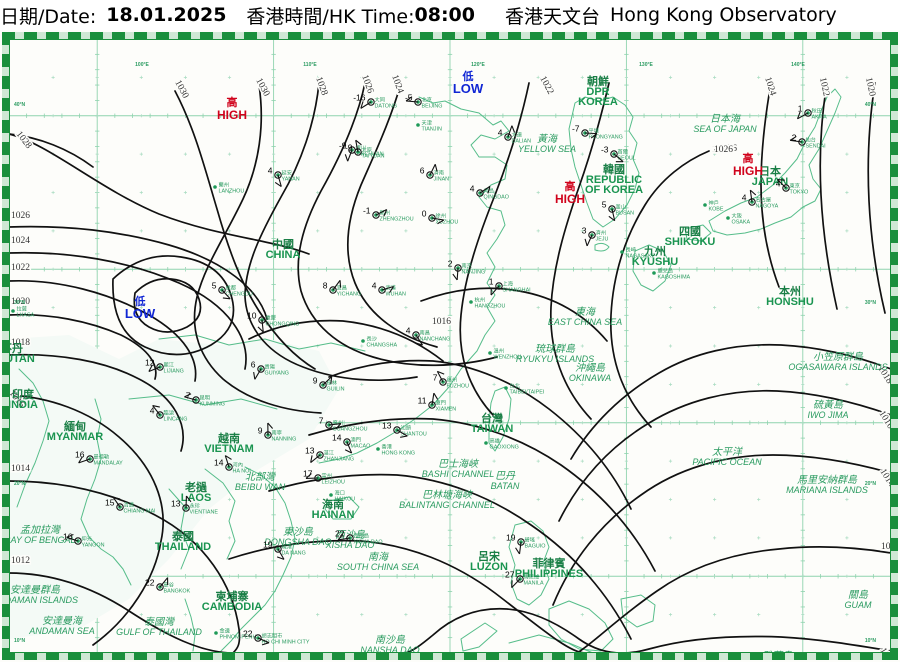 This screenshot has height=662, width=900. Describe the element at coordinates (726, 119) in the screenshot. I see `sea-label-cn: 日本海` at that location.